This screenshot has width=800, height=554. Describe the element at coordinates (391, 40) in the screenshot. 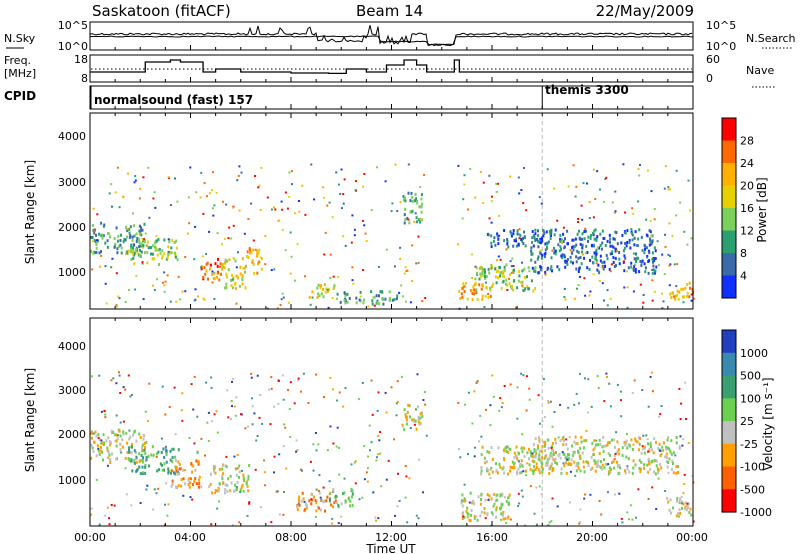

I see `noise-search-line` at that location.